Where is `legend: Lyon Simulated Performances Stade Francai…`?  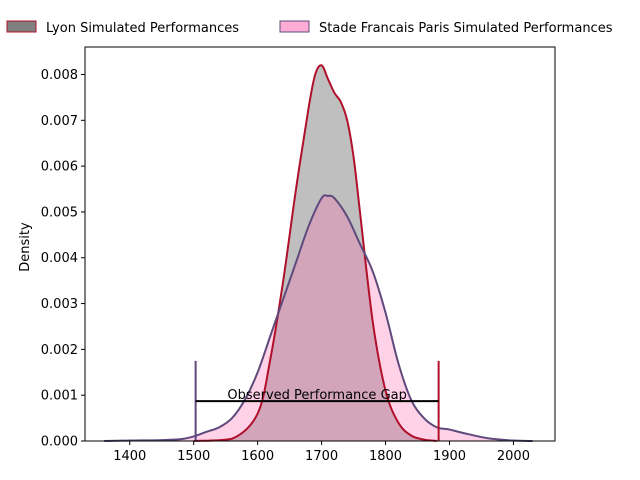 legend: Lyon Simulated Performances Stade Francai… is located at coordinates (309, 28).